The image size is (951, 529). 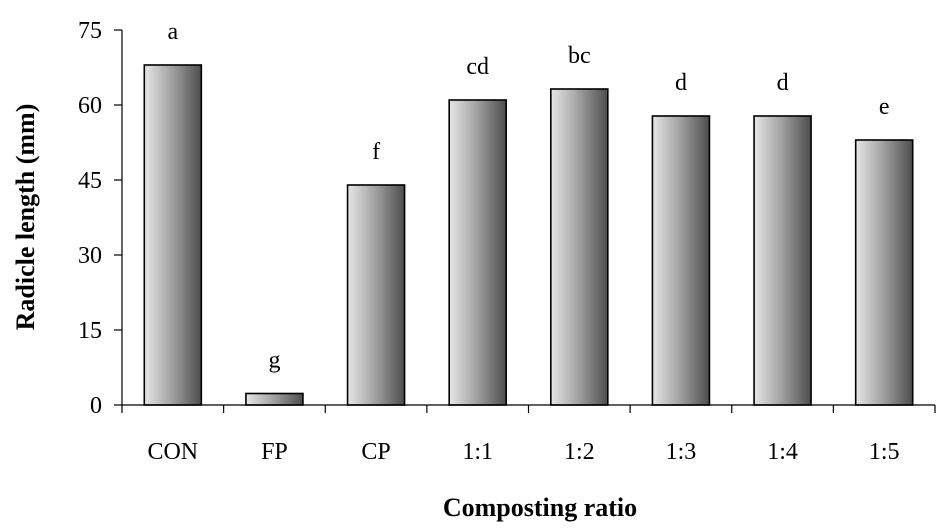 What do you see at coordinates (25, 217) in the screenshot?
I see `y-axis-title: Radicle length (mm)` at bounding box center [25, 217].